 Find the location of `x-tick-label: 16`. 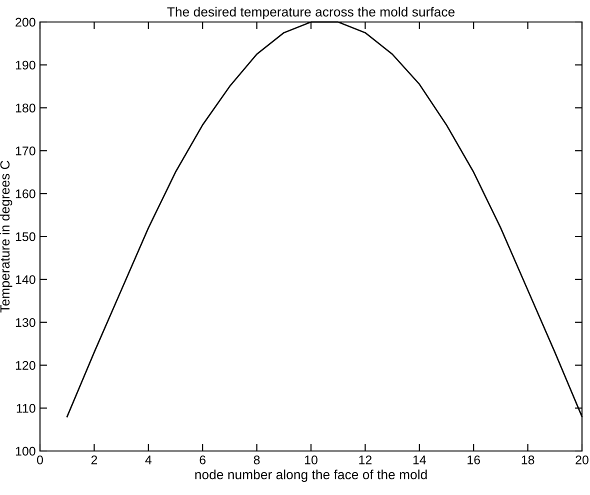

x-tick-label: 16 is located at coordinates (474, 459).